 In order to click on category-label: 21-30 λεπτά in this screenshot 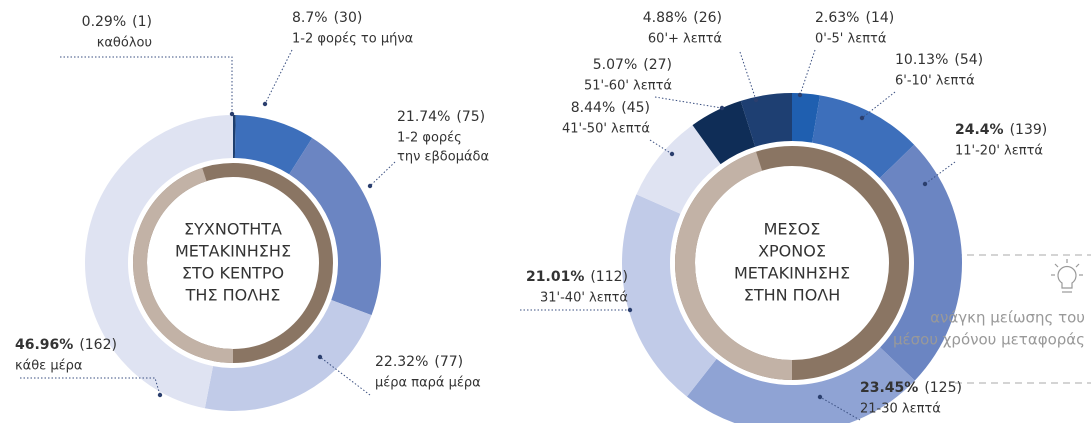, I will do `click(900, 409)`.